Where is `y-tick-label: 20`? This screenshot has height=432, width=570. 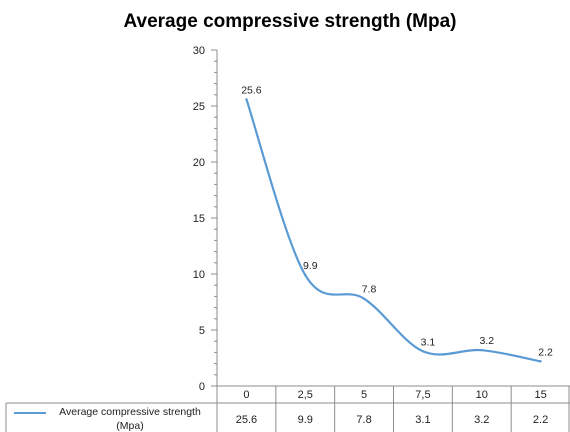
y-tick-label: 20 is located at coordinates (199, 163).